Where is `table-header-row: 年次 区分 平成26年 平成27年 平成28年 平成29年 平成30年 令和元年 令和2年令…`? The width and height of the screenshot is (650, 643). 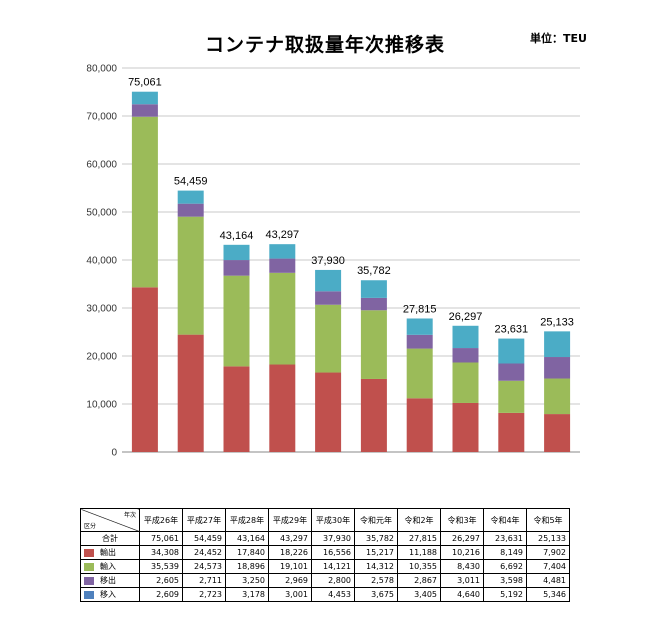
table-header-row: 年次 区分 平成26年 平成27年 平成28年 平成29年 平成30年 令和元年 令和2年令… is located at coordinates (325, 520).